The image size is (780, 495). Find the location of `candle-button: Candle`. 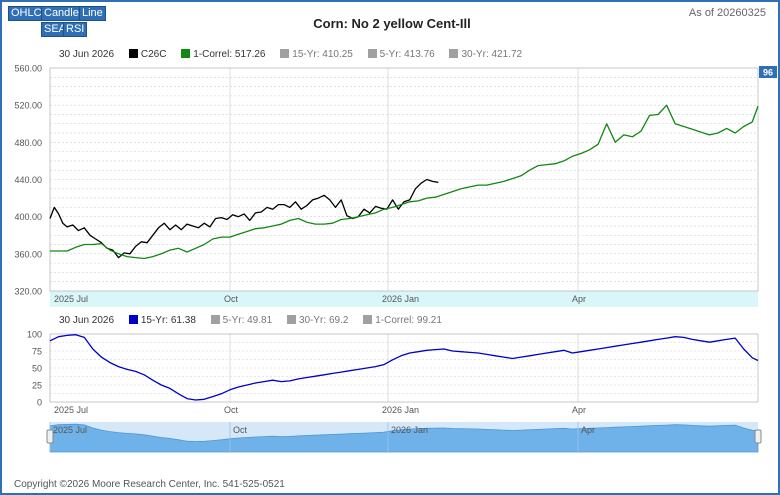

candle-button: Candle is located at coordinates (61, 13).